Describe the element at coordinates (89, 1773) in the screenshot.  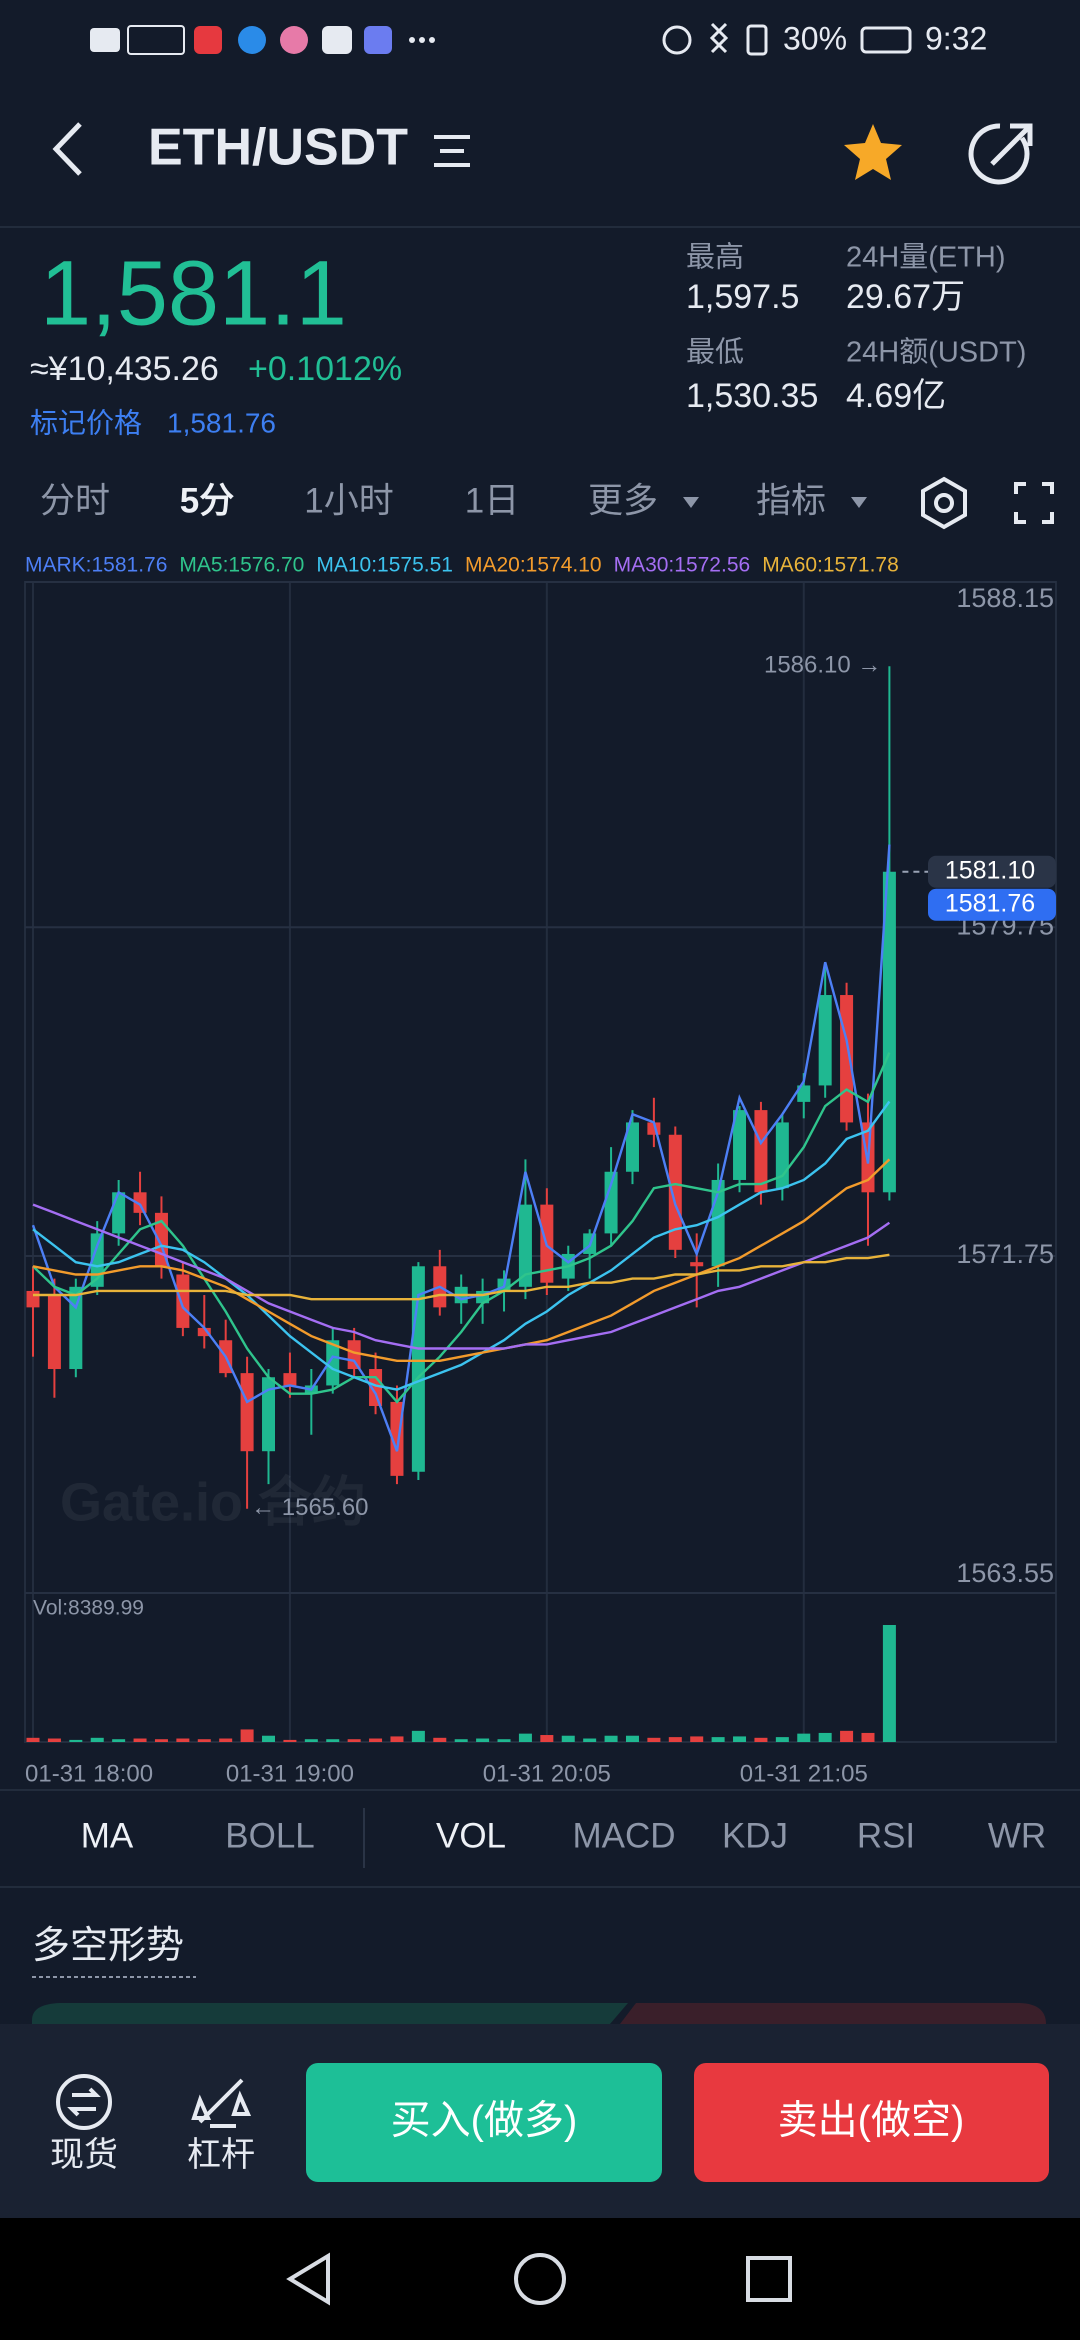
I see `x-tick-label: 01-31 18:00` at that location.